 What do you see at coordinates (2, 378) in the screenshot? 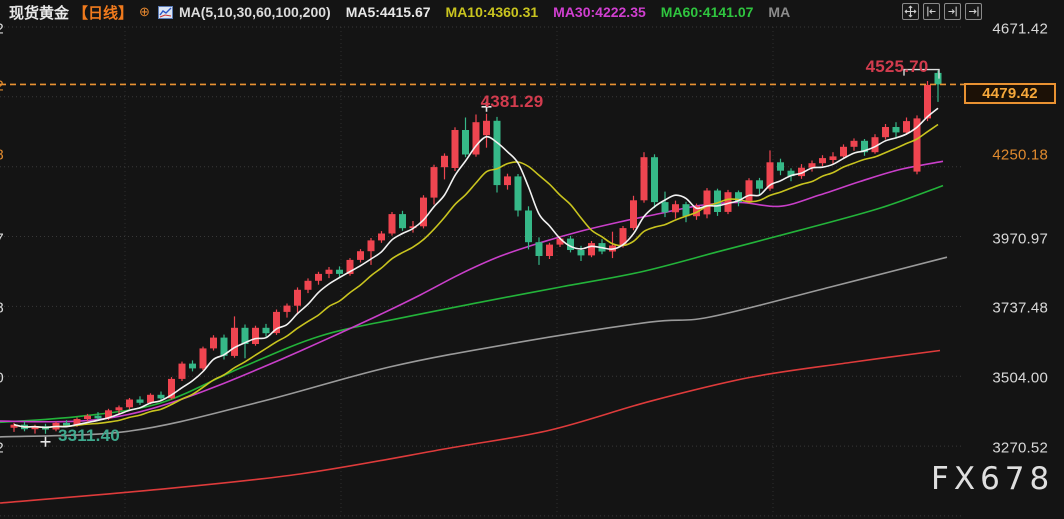
I see `axis-partial-label: 0` at bounding box center [2, 378].